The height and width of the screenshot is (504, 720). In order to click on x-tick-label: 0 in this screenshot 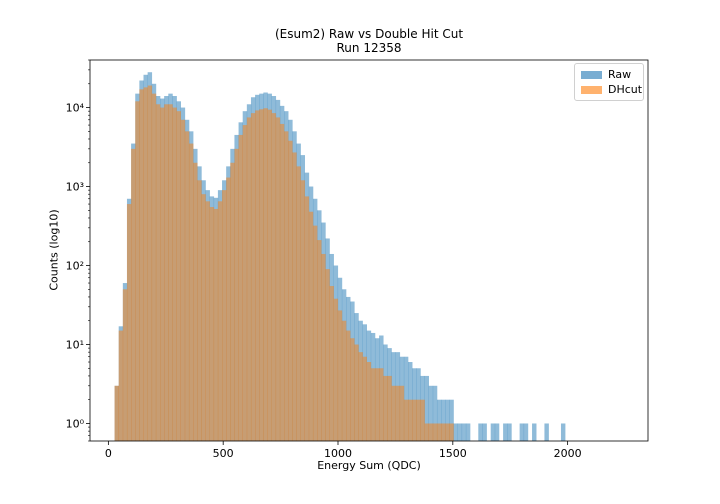, I will do `click(108, 453)`.